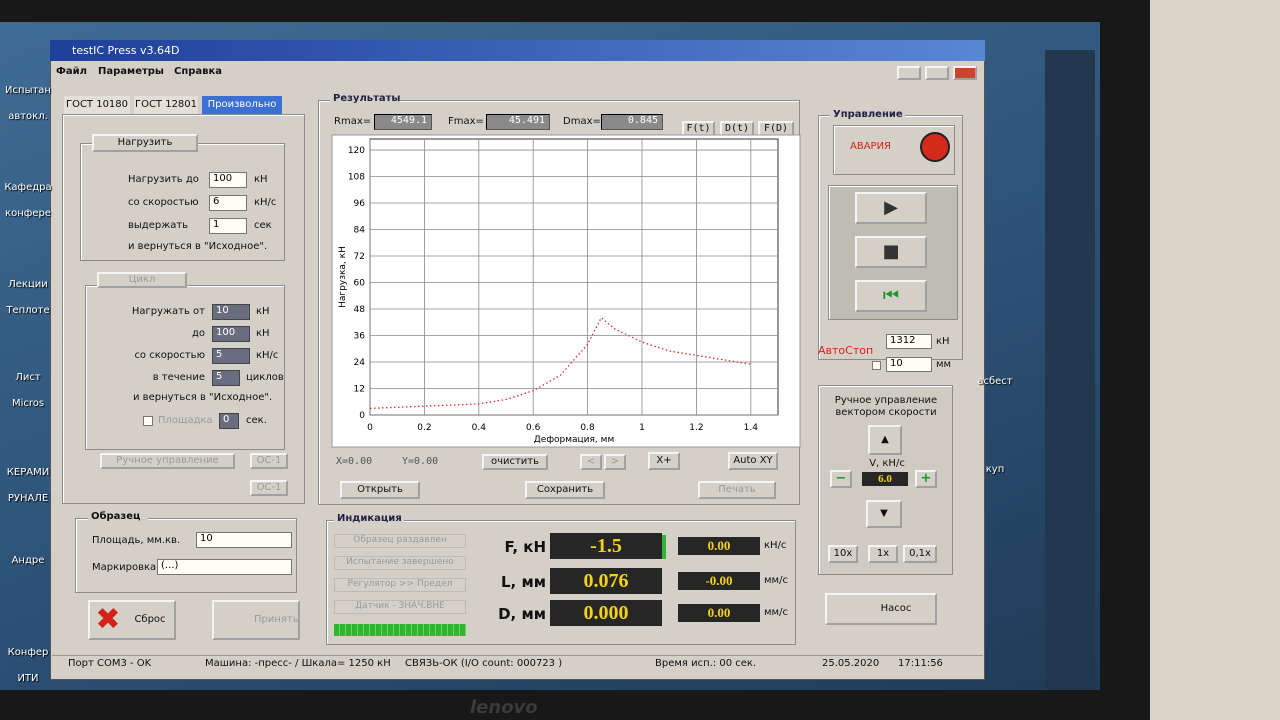  Describe the element at coordinates (365, 99) in the screenshot. I see `results-title: Результаты` at that location.